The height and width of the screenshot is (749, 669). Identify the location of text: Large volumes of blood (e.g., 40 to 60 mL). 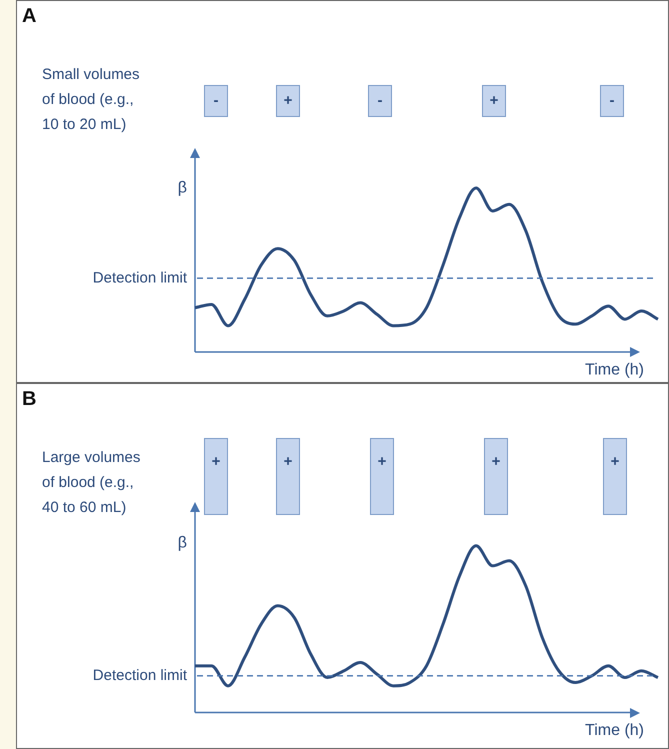
(92, 483).